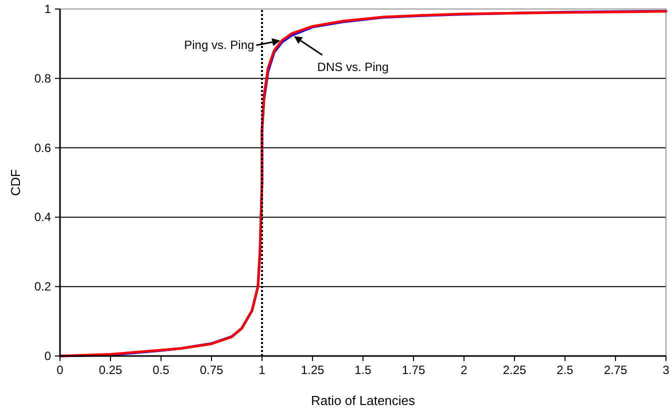 This screenshot has width=670, height=413. What do you see at coordinates (565, 370) in the screenshot?
I see `x-tick-label: 2.5` at bounding box center [565, 370].